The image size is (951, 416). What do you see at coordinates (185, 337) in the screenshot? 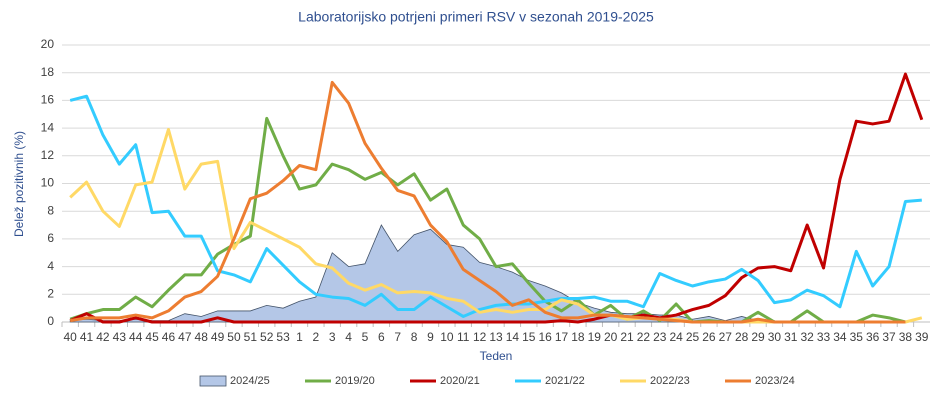
I see `x-tick-label: 47` at bounding box center [185, 337].